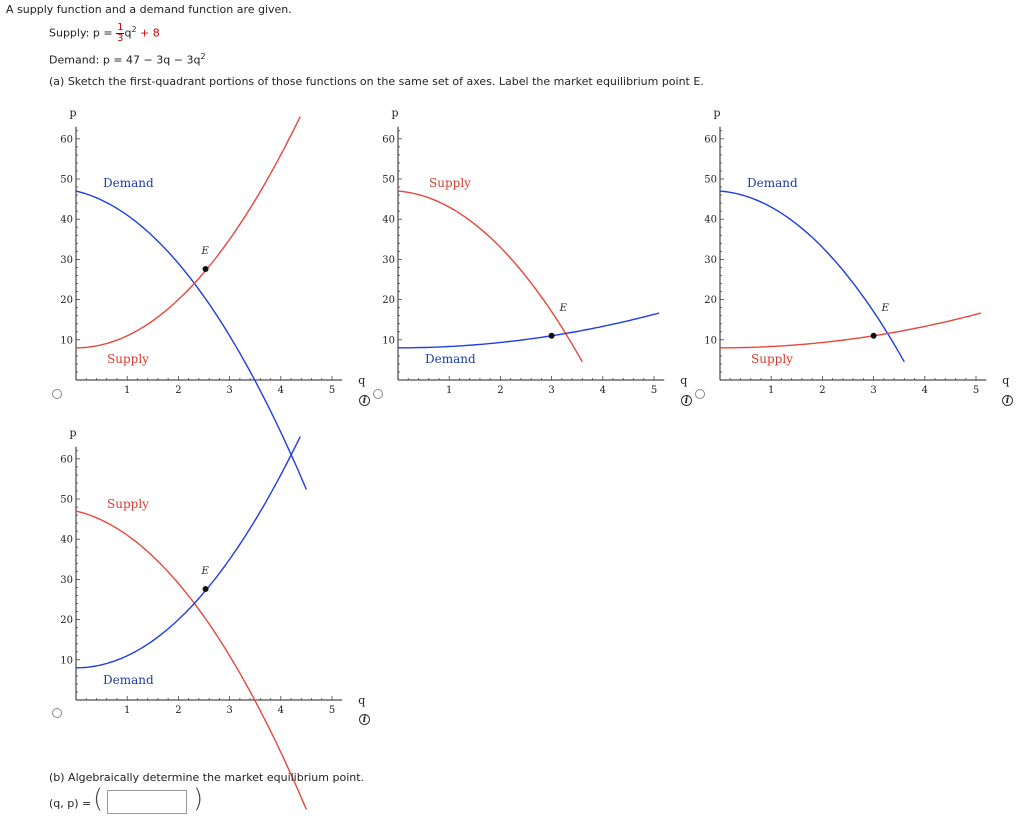  Describe the element at coordinates (83, 33) in the screenshot. I see `supply-prefix: Supply: p =` at that location.